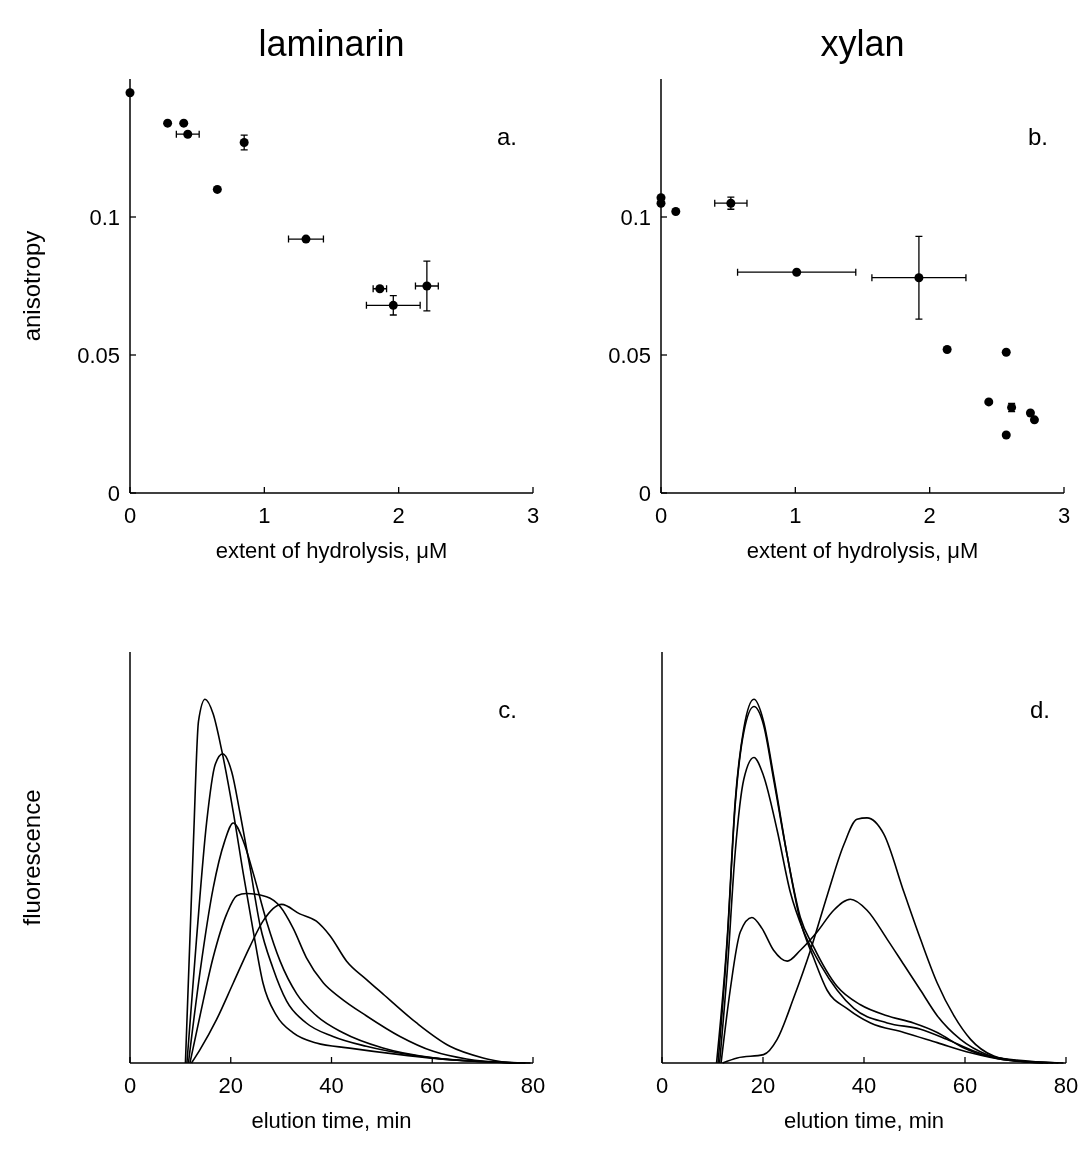 The height and width of the screenshot is (1160, 1086). Describe the element at coordinates (331, 43) in the screenshot. I see `chart-title: laminarin` at that location.